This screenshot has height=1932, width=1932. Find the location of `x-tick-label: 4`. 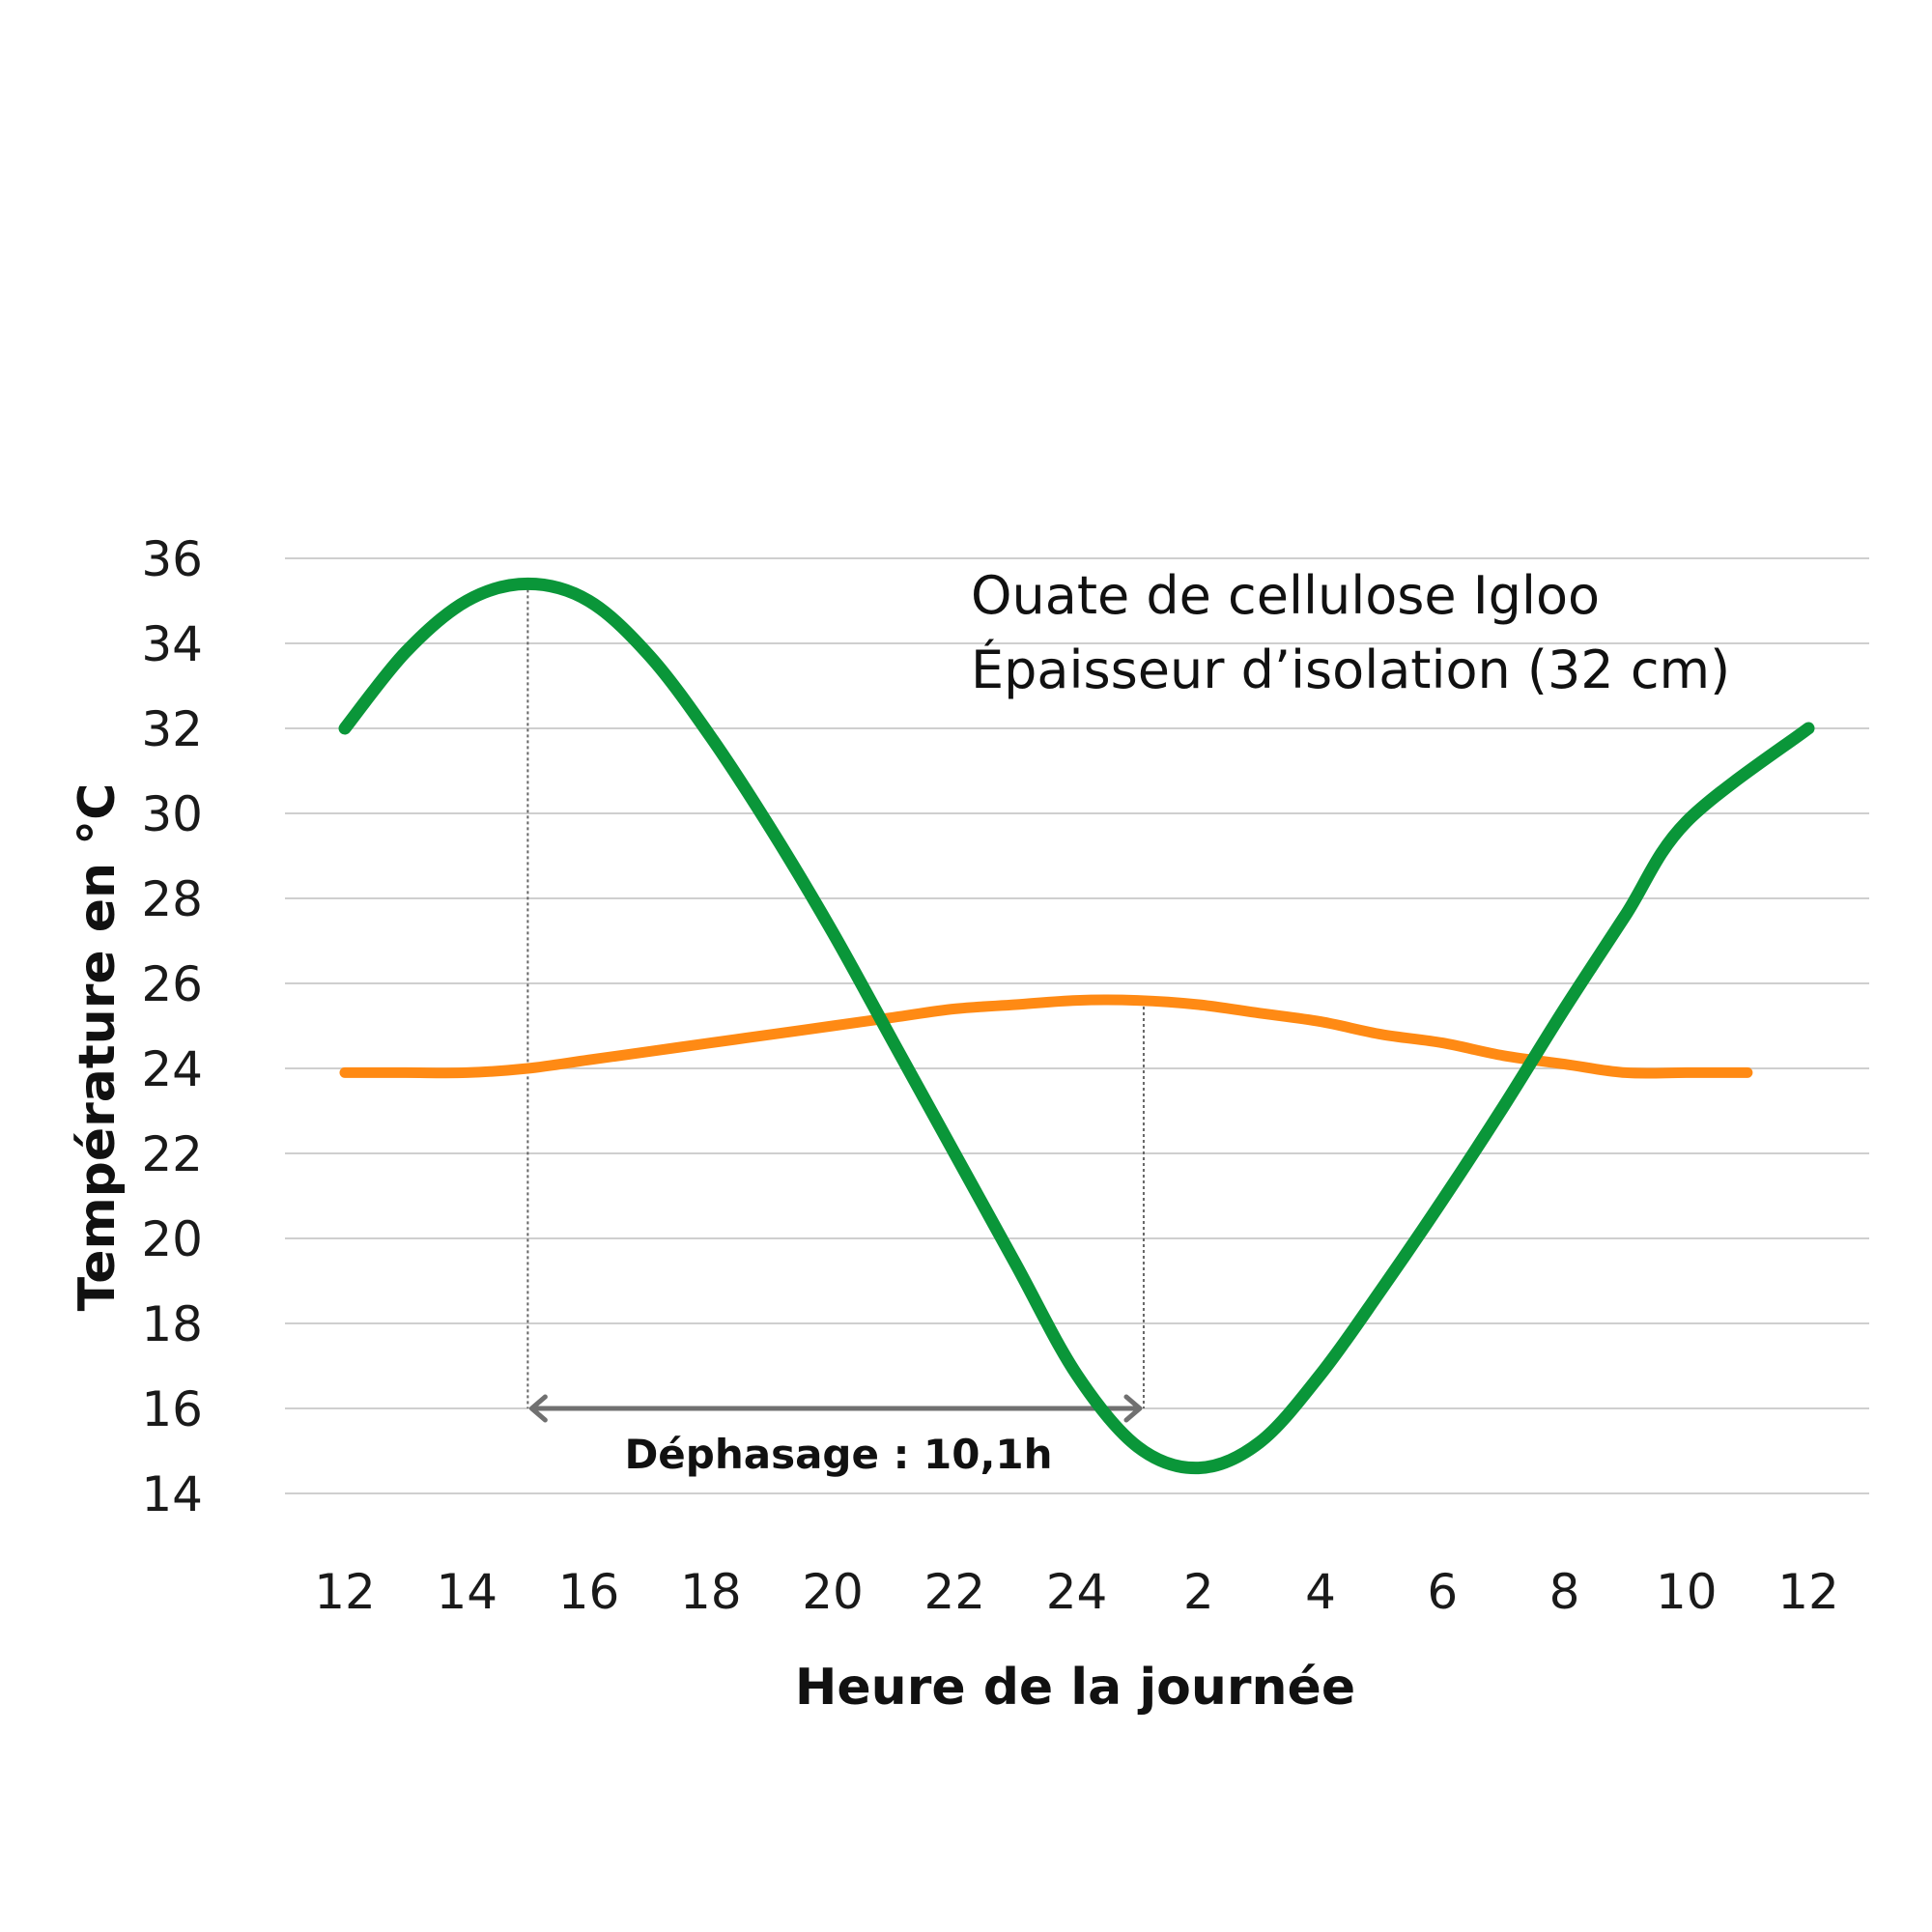

x-tick-label: 4 is located at coordinates (1320, 1592).